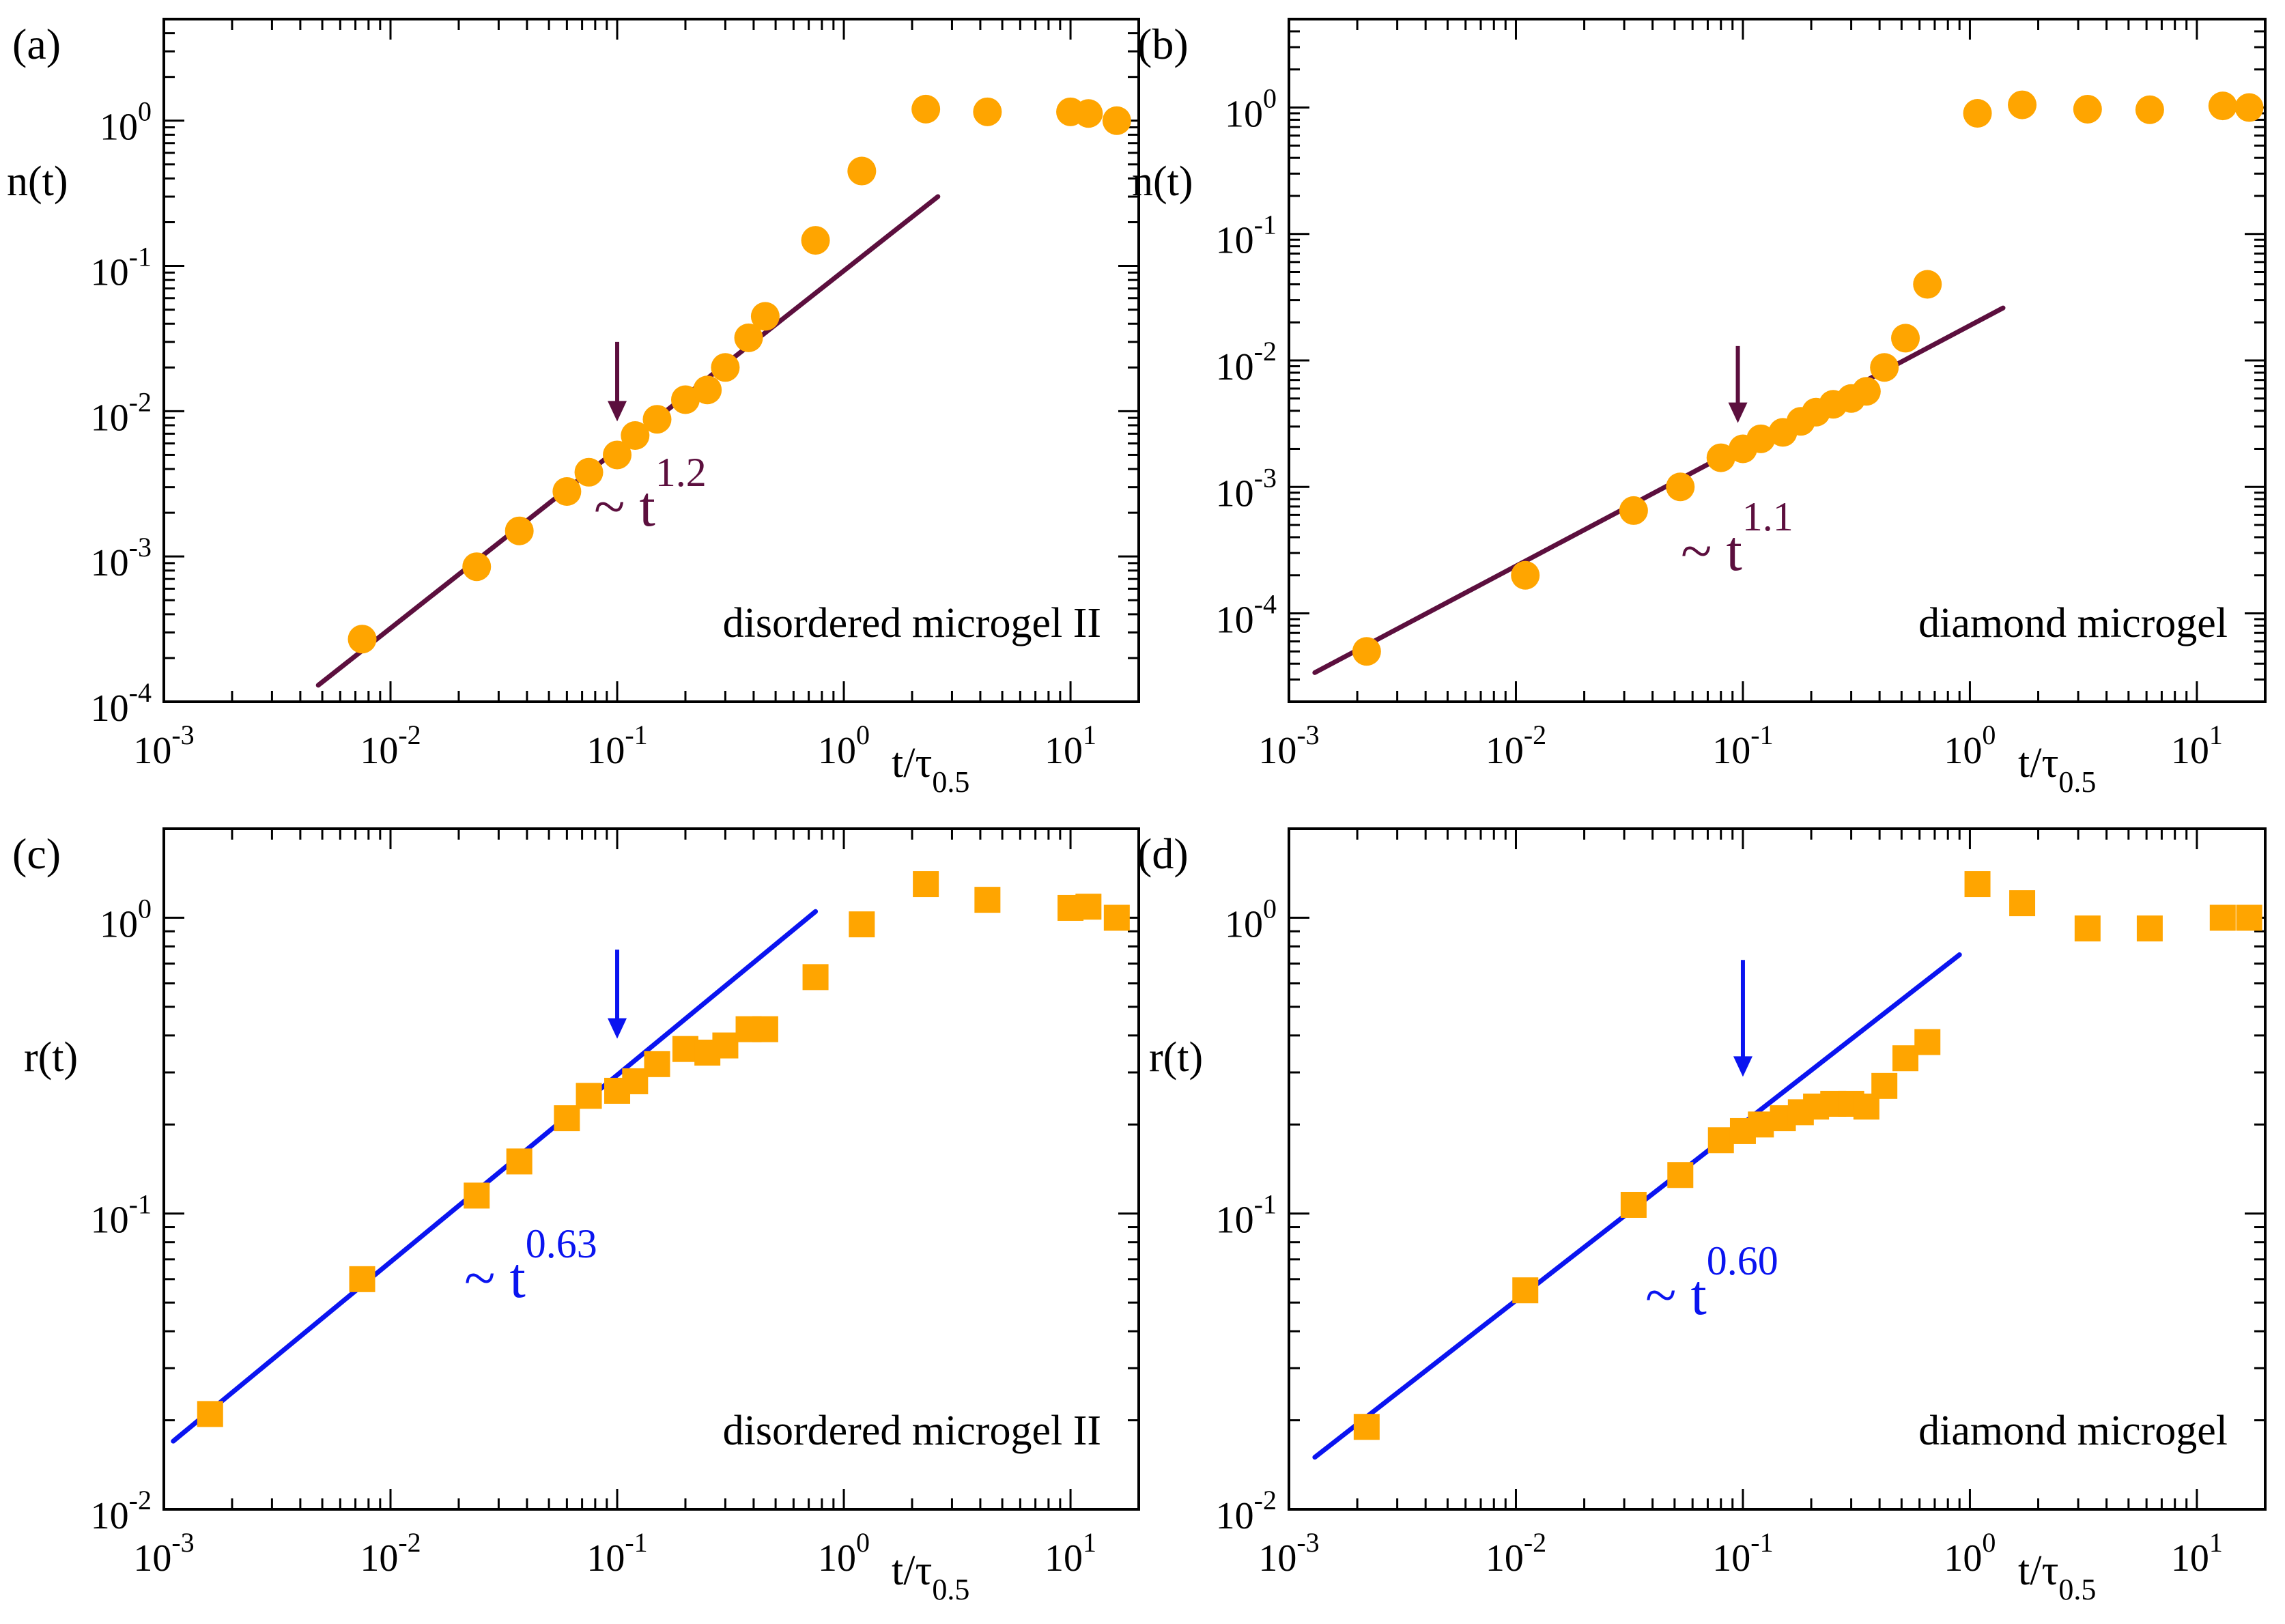  What do you see at coordinates (681, 472) in the screenshot?
I see `fit-label-exponent: 1.2` at bounding box center [681, 472].